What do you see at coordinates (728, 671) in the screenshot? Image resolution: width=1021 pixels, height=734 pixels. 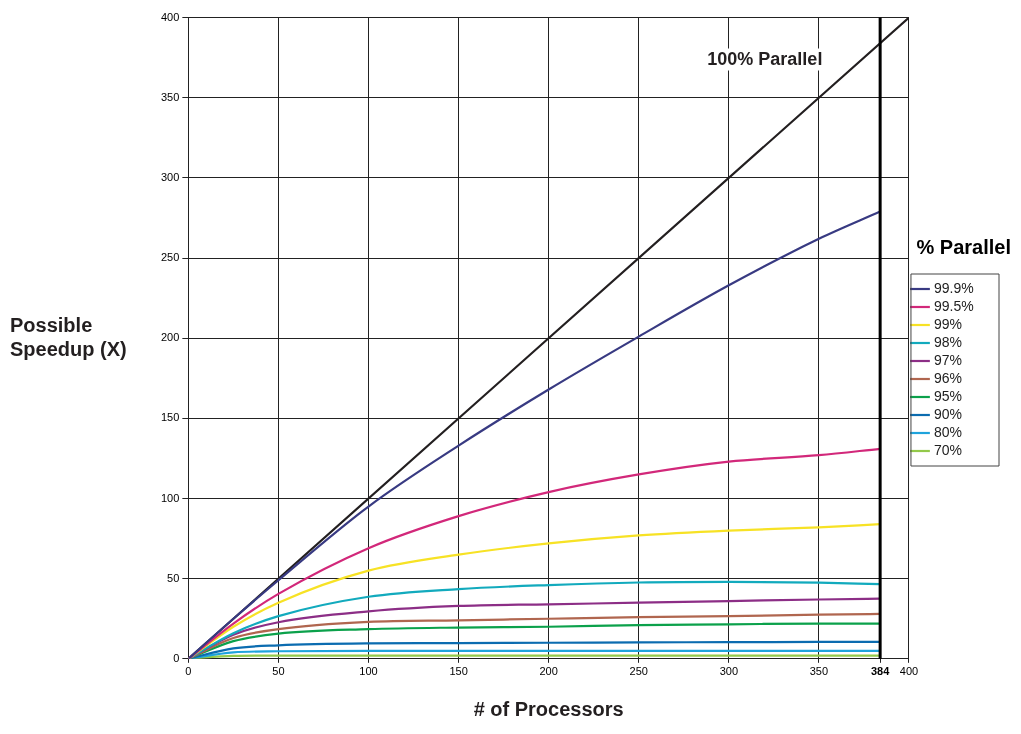 I see `x-tick-label: 300` at bounding box center [728, 671].